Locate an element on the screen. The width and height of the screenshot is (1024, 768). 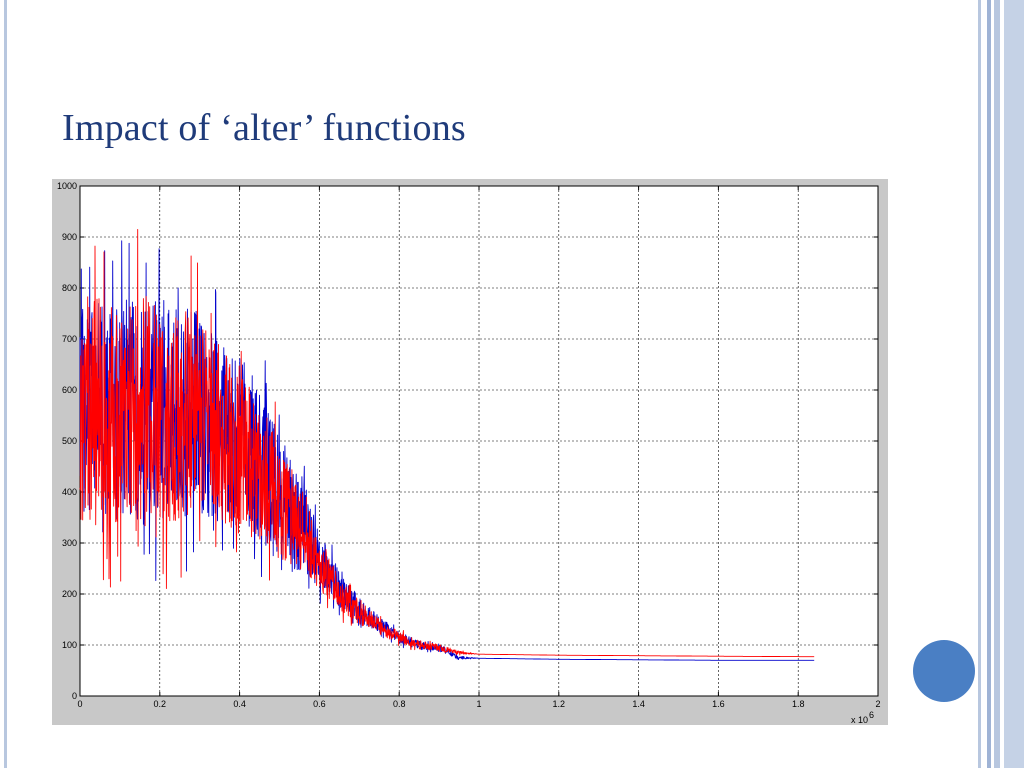
y-tick-label: 900 is located at coordinates (69, 237).